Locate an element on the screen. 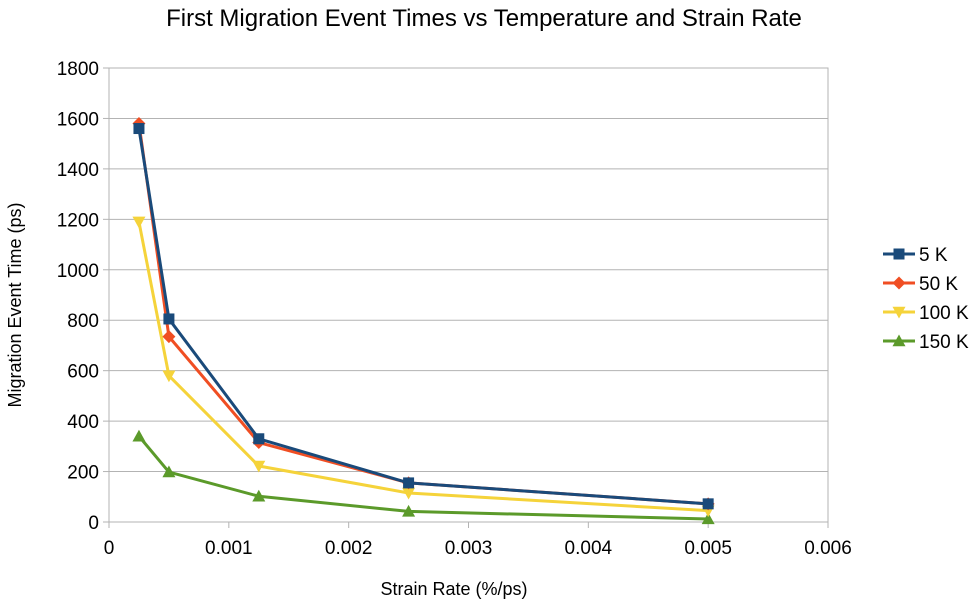 The width and height of the screenshot is (978, 603). x-tick-label: 0.006 is located at coordinates (828, 548).